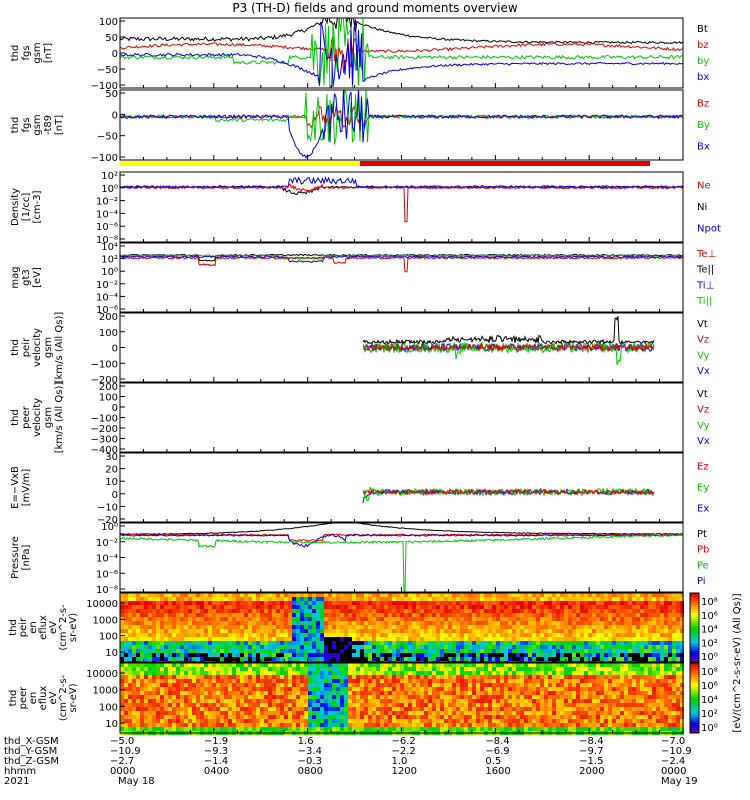  I want to click on y-axis-label: gsm, so click(37, 52).